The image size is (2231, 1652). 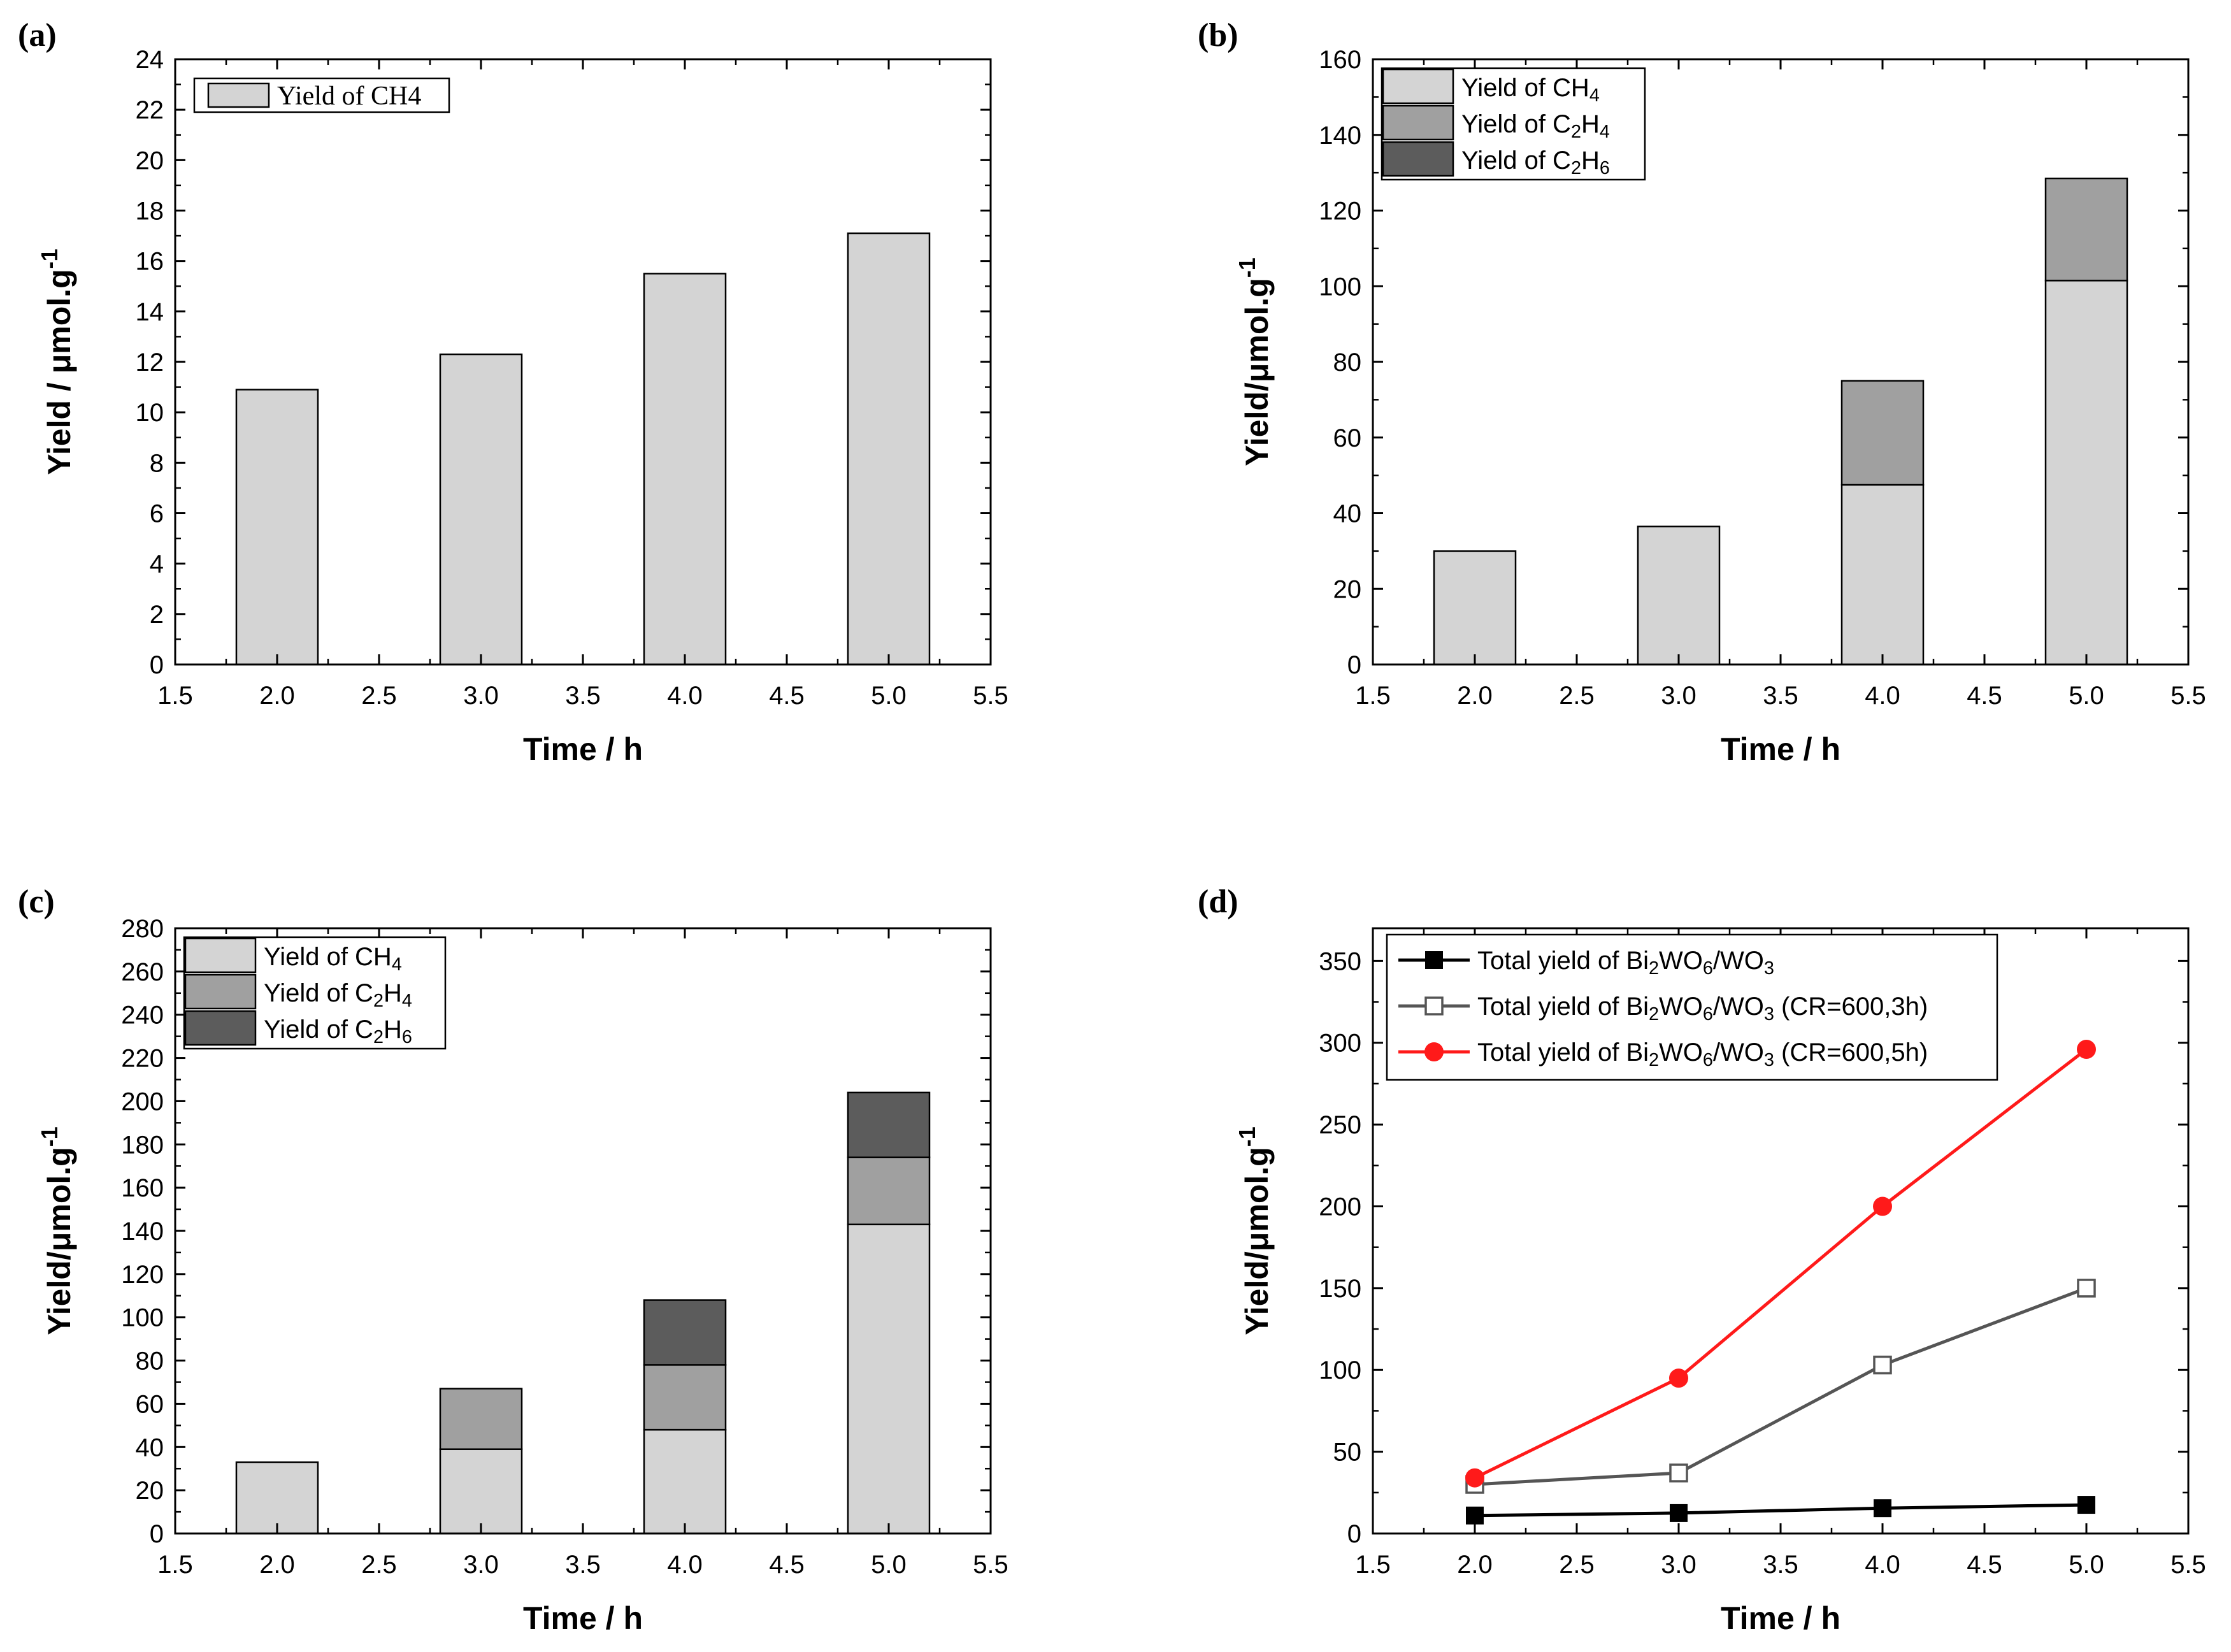 What do you see at coordinates (57, 361) in the screenshot?
I see `y-axis-title: Yield / μmol.g-1` at bounding box center [57, 361].